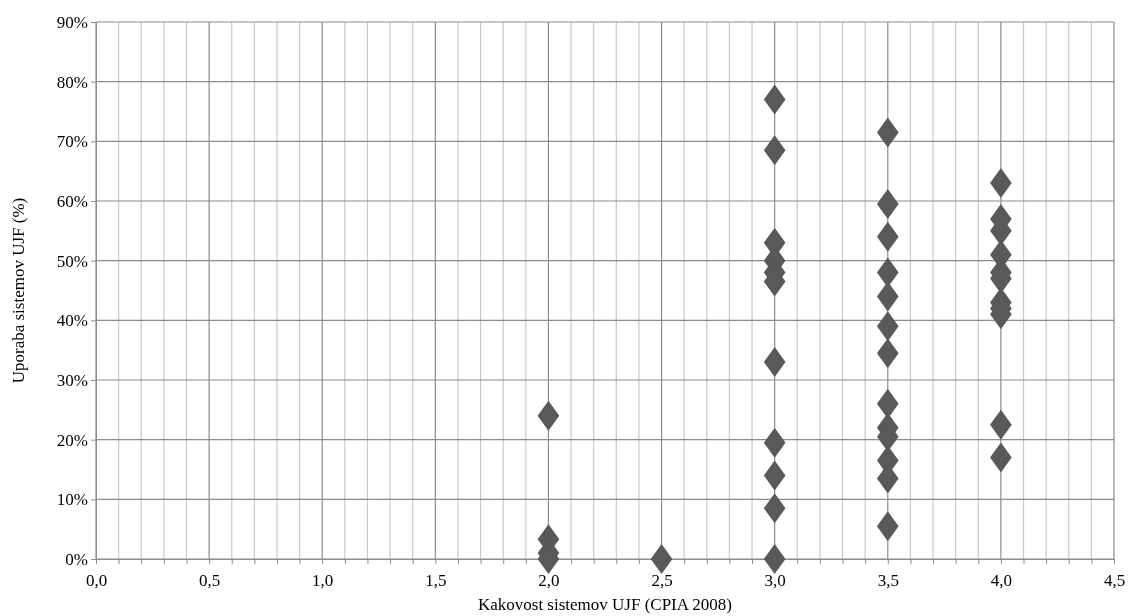 This screenshot has width=1138, height=616. What do you see at coordinates (209, 580) in the screenshot?
I see `x-tick-label: 0,5` at bounding box center [209, 580].